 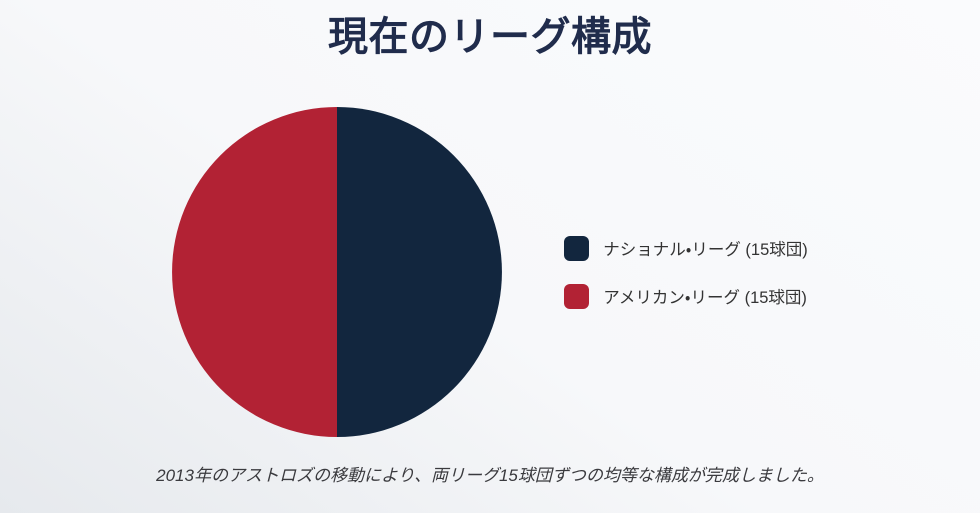 What do you see at coordinates (705, 298) in the screenshot?
I see `legend-label-american-league: アメリカン・リーグ (15球団)` at bounding box center [705, 298].